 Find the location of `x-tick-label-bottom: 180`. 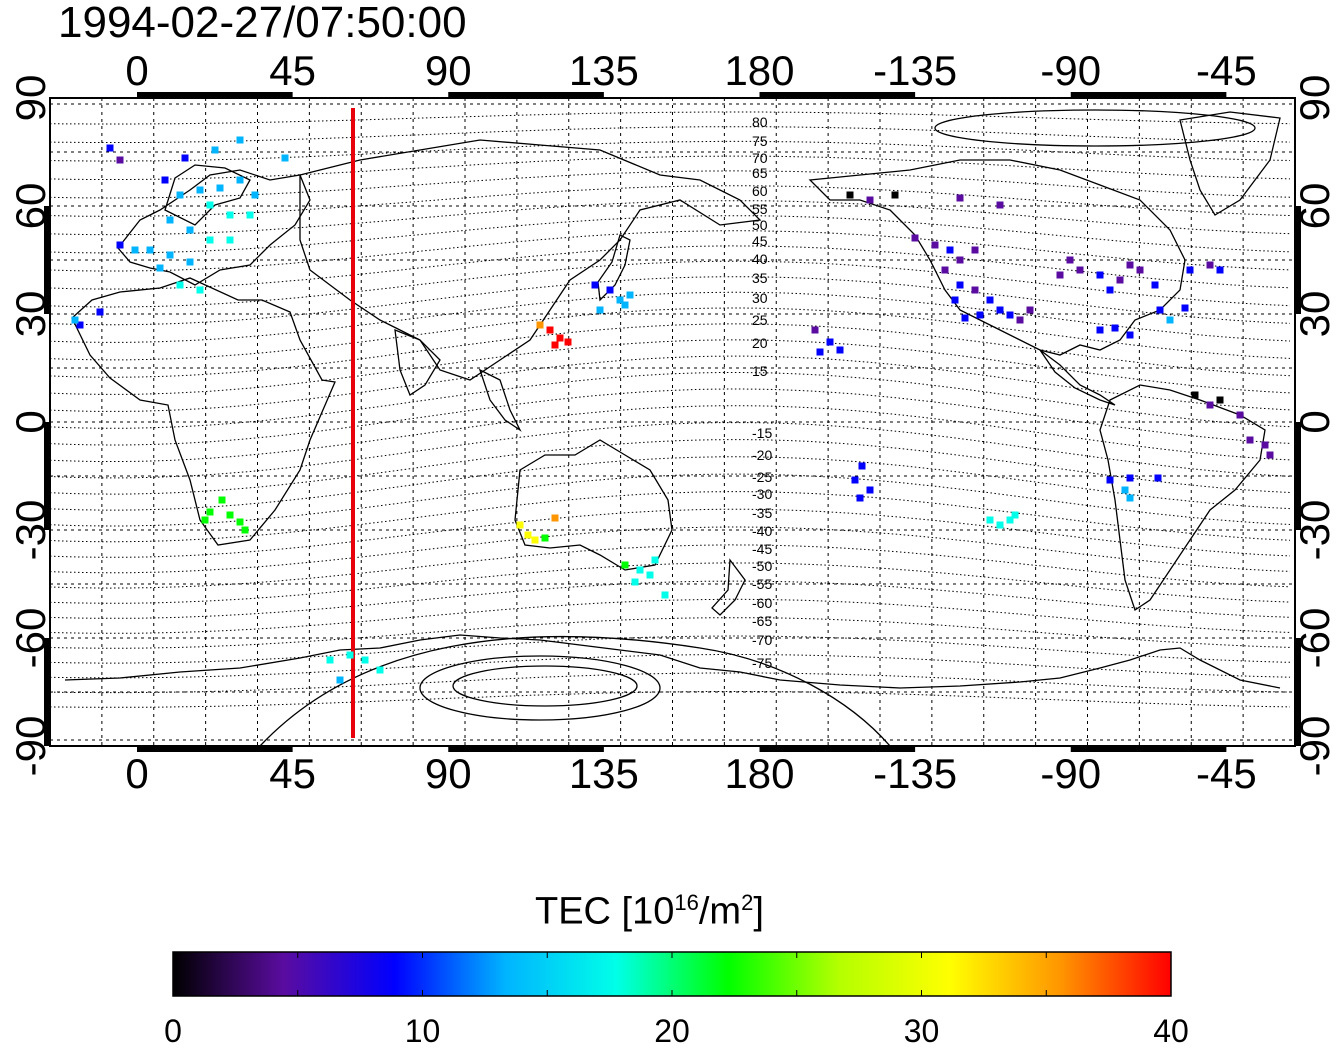

x-tick-label-bottom: 180 is located at coordinates (759, 773).